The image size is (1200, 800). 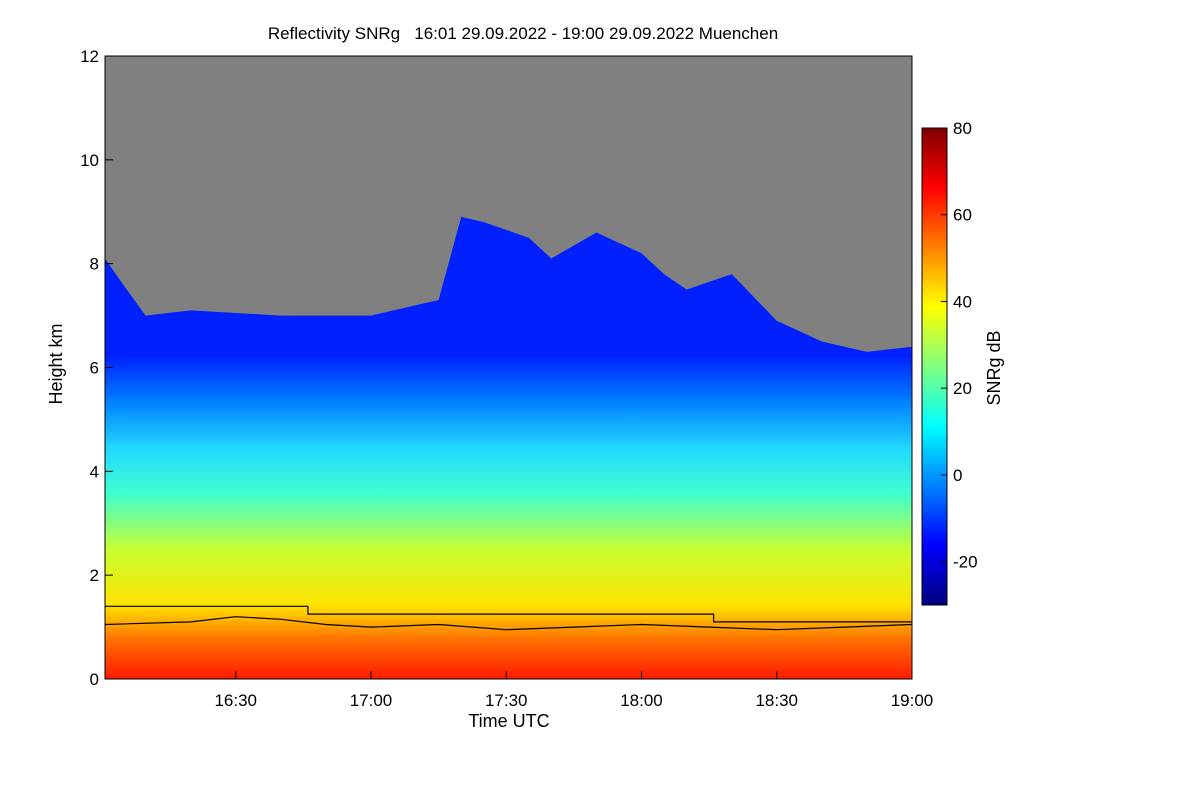 What do you see at coordinates (508, 721) in the screenshot?
I see `x-axis-label: Time UTC` at bounding box center [508, 721].